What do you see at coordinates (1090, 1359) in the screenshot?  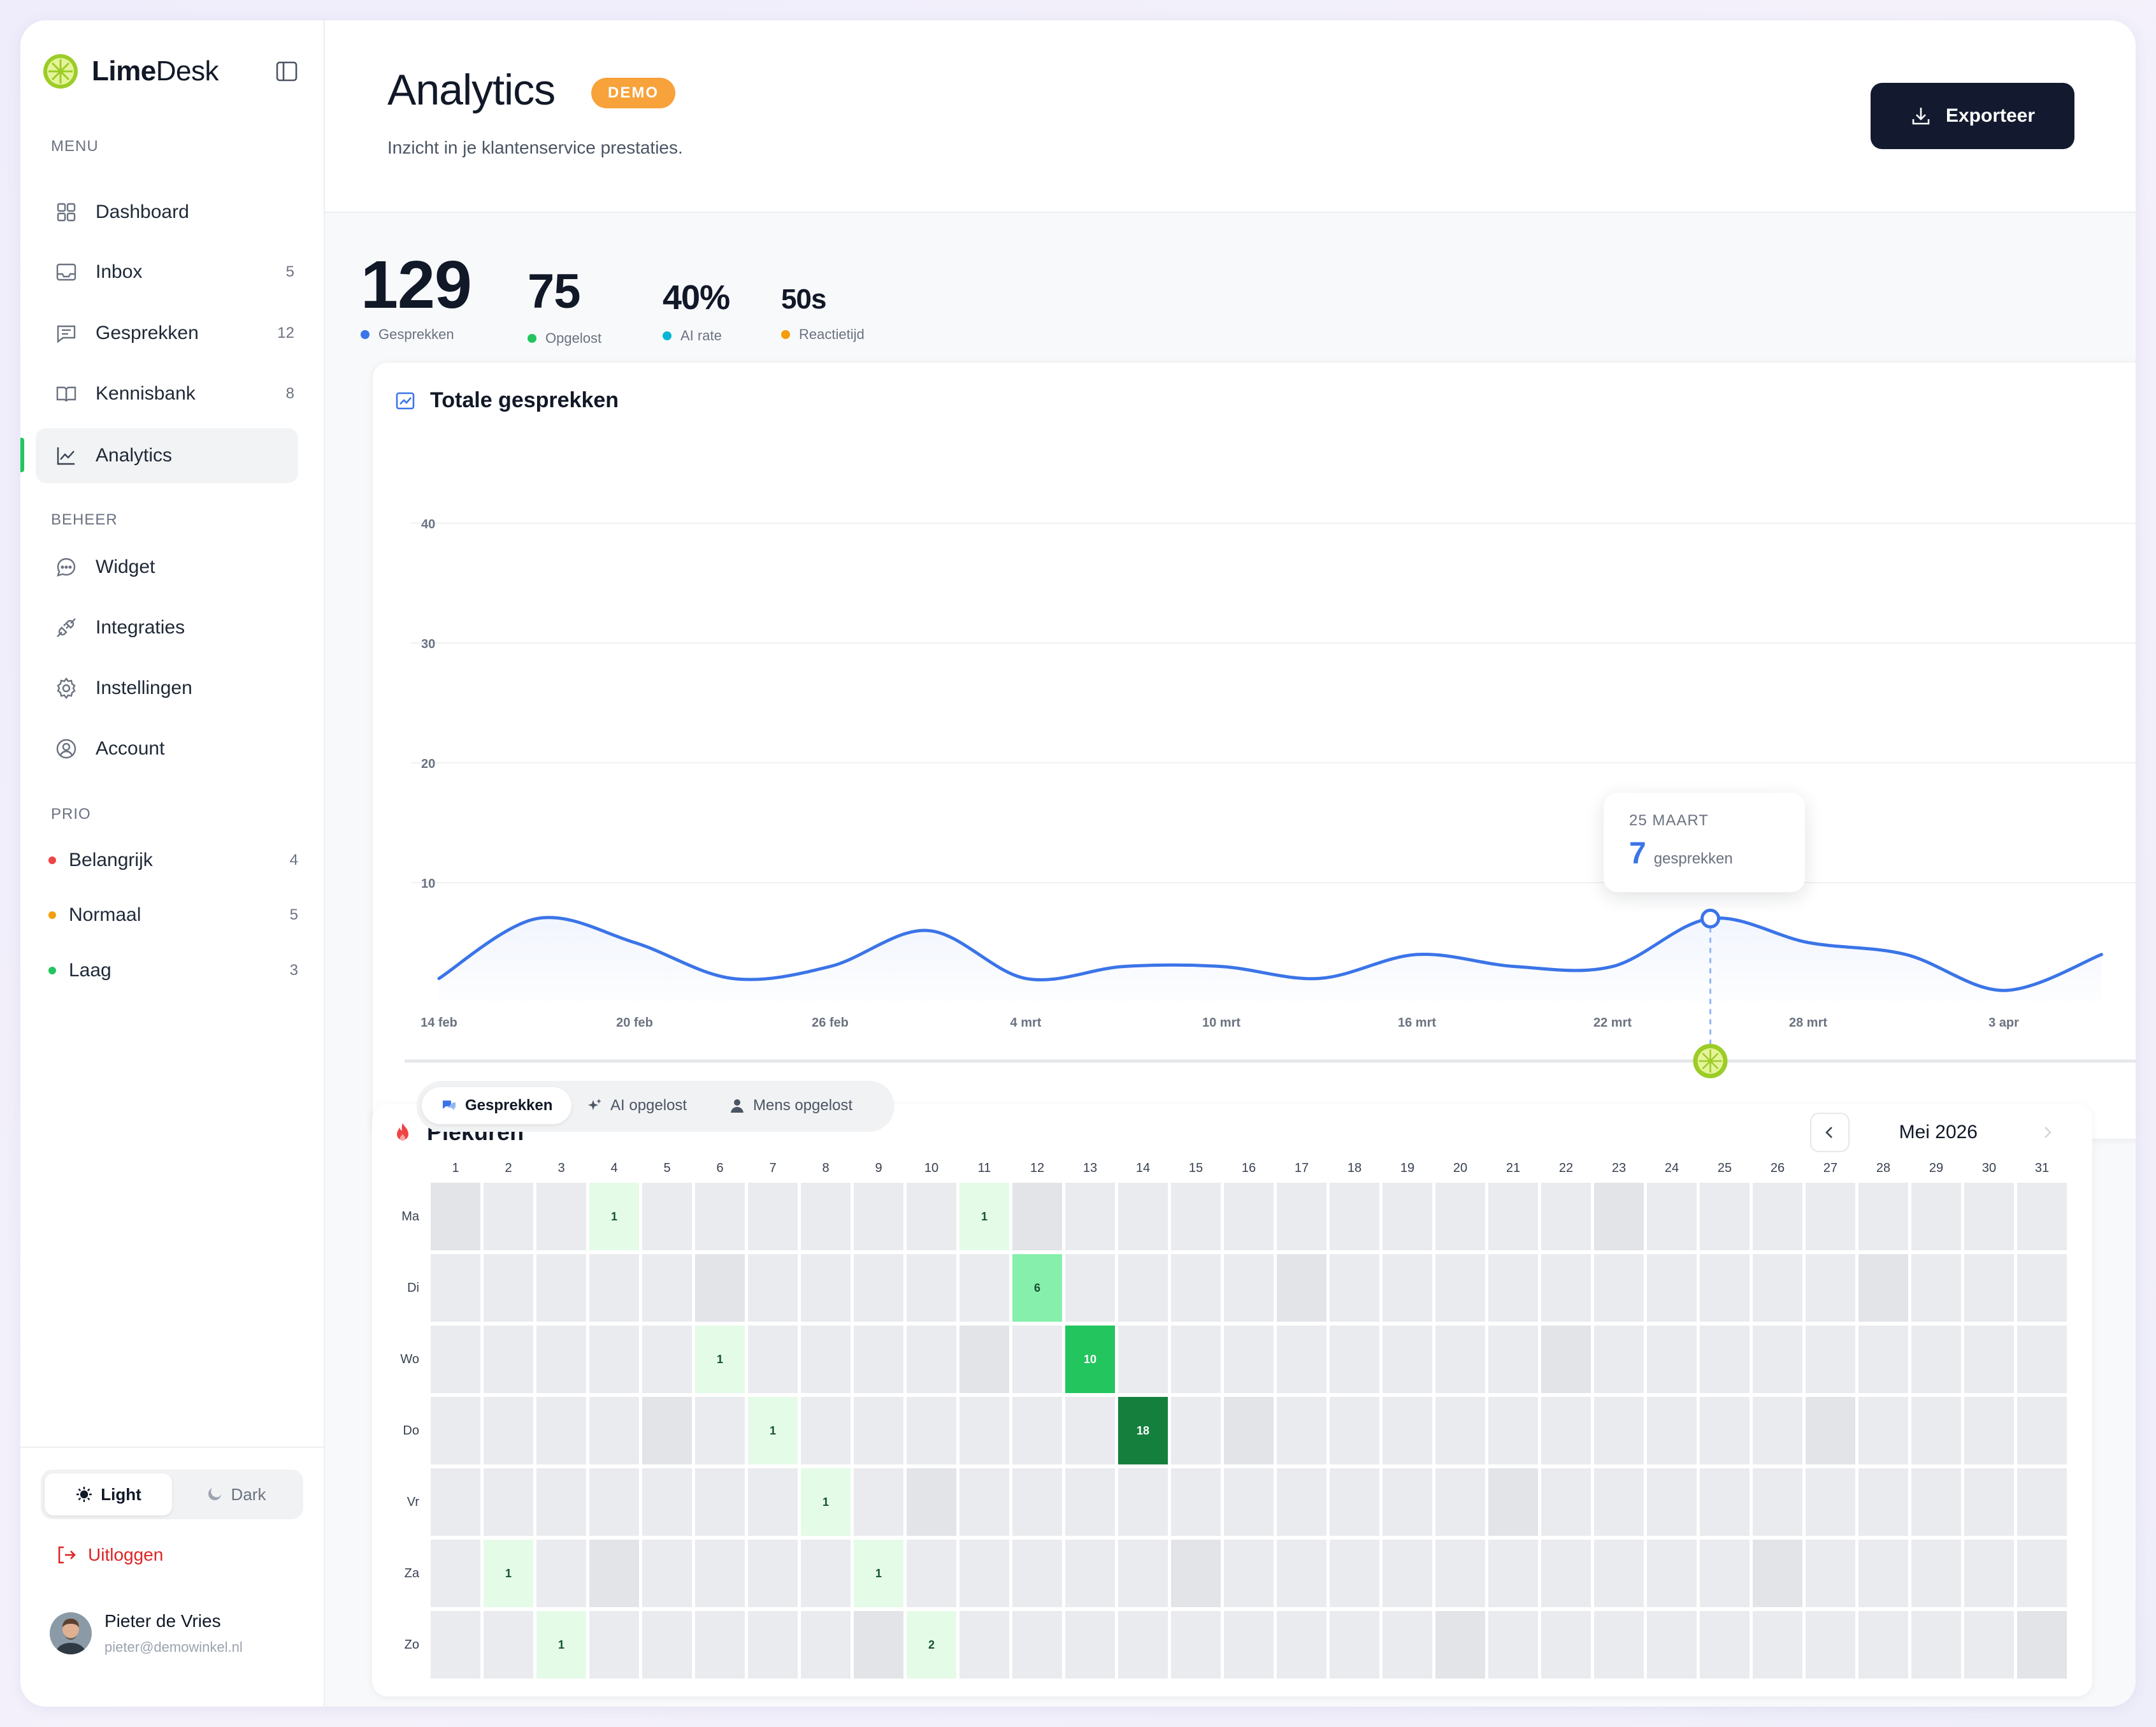 I see `heatmap-cell: 10` at bounding box center [1090, 1359].